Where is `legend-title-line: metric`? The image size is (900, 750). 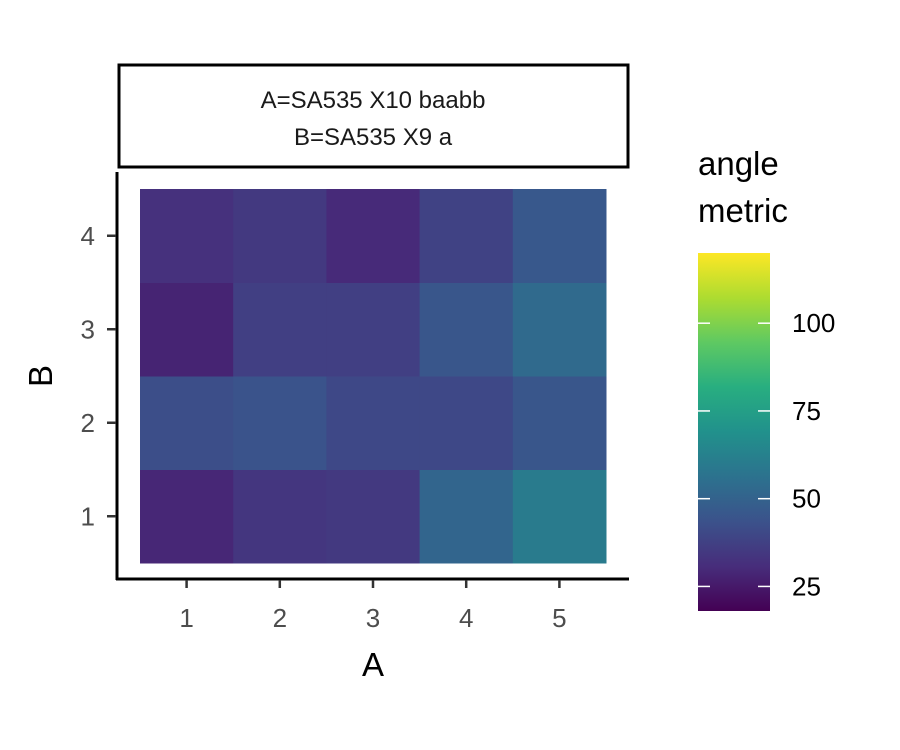 legend-title-line: metric is located at coordinates (743, 210).